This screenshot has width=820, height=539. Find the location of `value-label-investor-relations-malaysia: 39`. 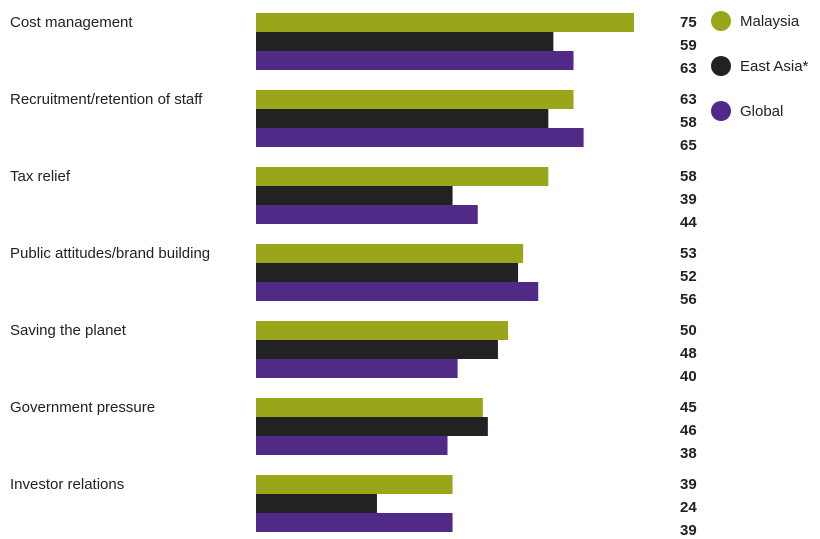

value-label-investor-relations-malaysia: 39 is located at coordinates (688, 484).